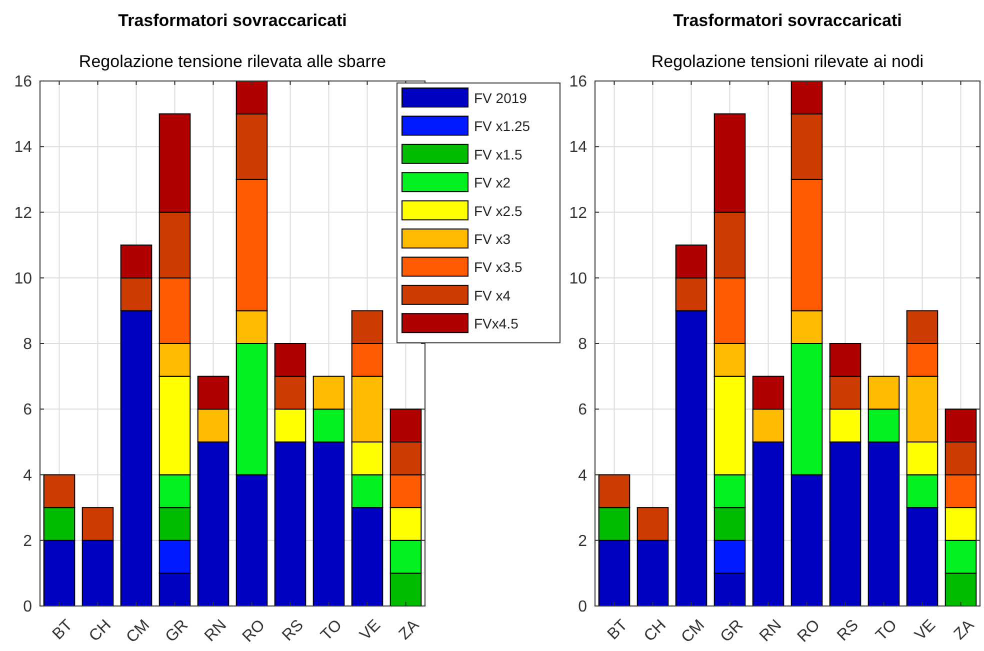 Image resolution: width=984 pixels, height=651 pixels. I want to click on legend-label: FVx4.5, so click(496, 324).